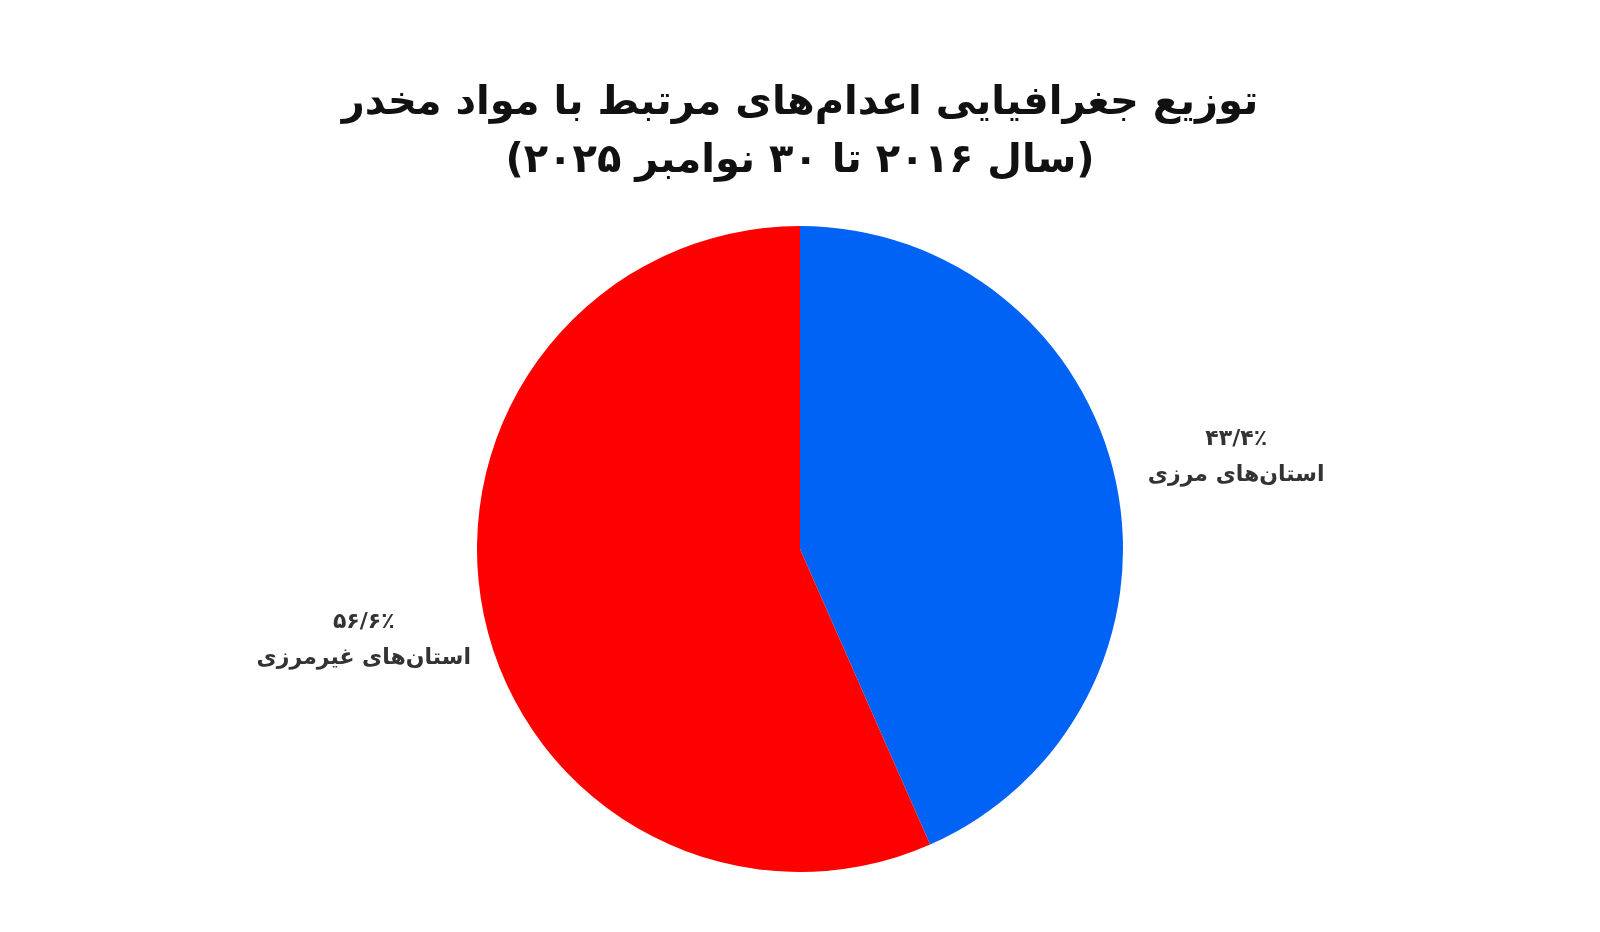 The height and width of the screenshot is (932, 1600). Describe the element at coordinates (800, 159) in the screenshot. I see `chart-subtitle: (سال ۲۰۱۶ تا ۳۰ نوامبر ۲۰۲۵)` at that location.